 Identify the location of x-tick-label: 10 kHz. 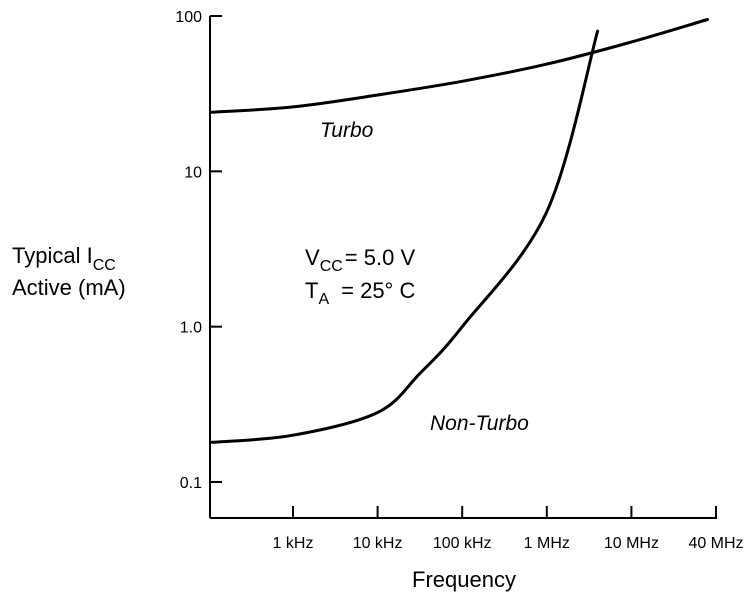
(378, 543).